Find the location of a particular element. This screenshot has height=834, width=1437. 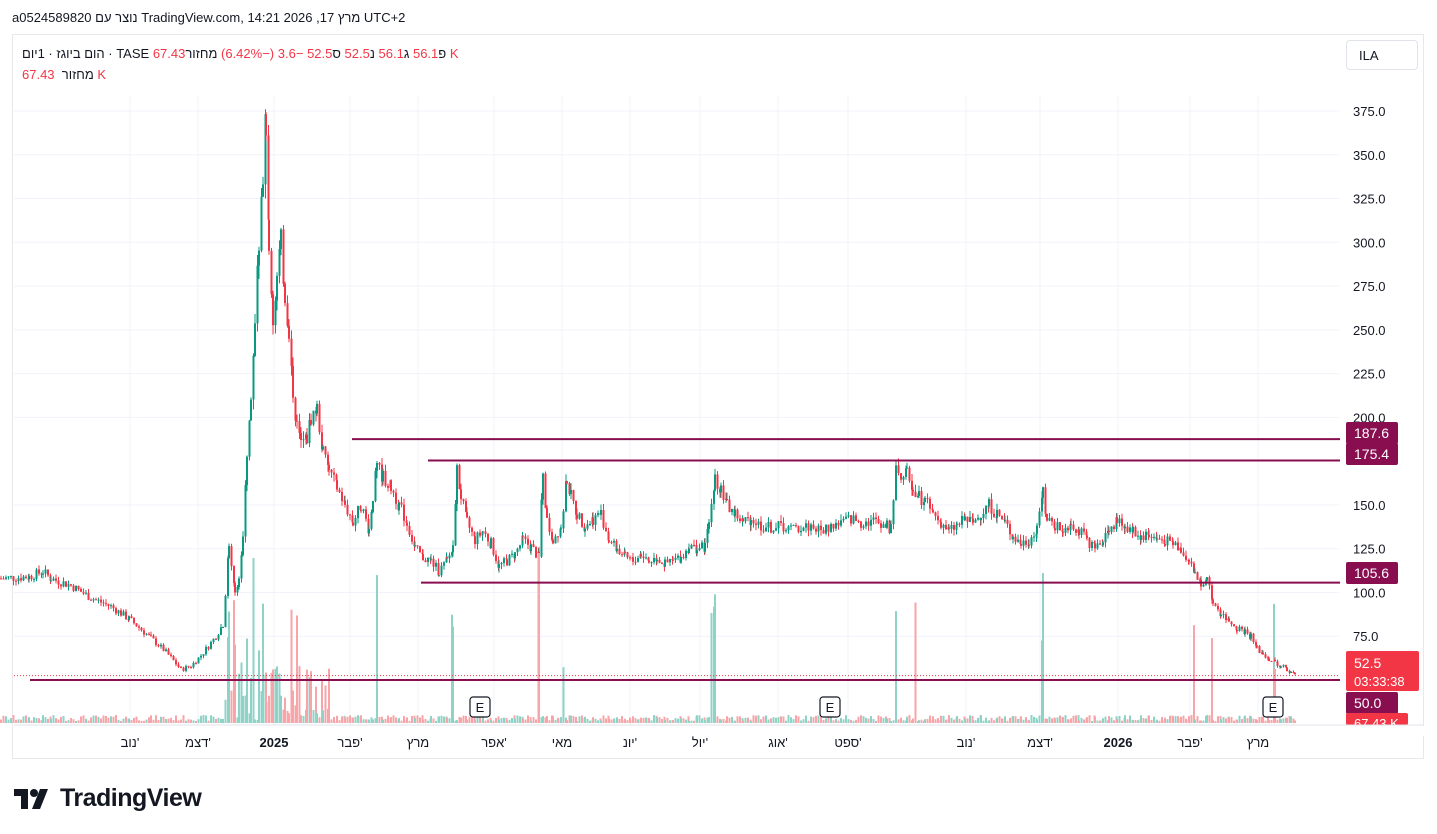

last-price-value: 52.5 is located at coordinates (1367, 663).